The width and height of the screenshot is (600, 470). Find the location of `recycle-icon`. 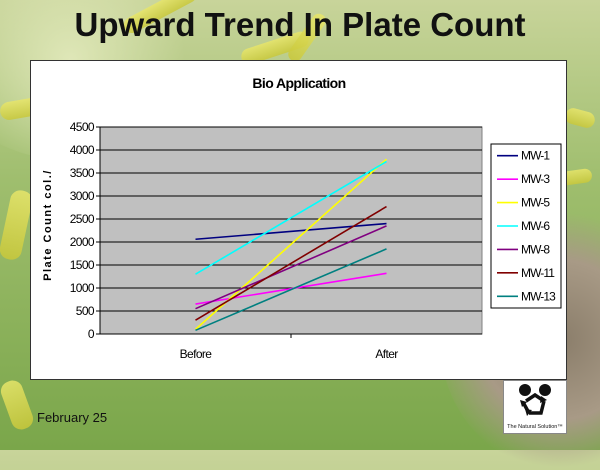

recycle-icon is located at coordinates (535, 400).